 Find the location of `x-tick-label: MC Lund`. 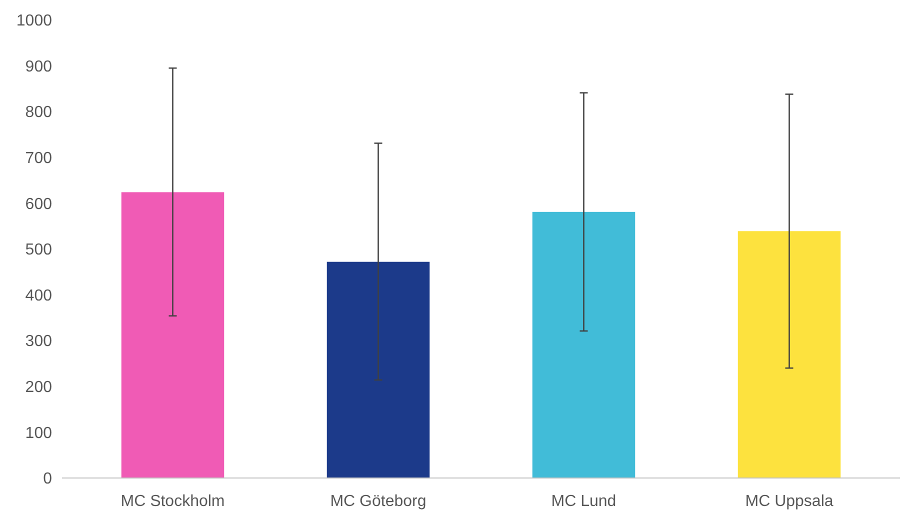

x-tick-label: MC Lund is located at coordinates (583, 501).